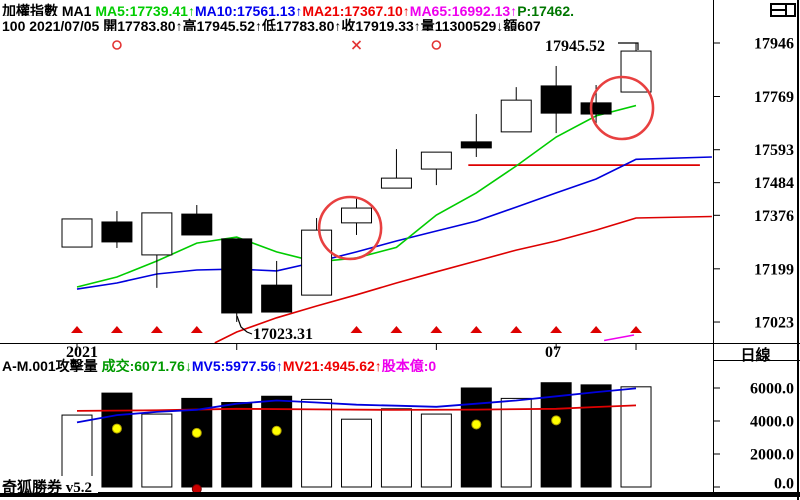 The height and width of the screenshot is (500, 800). Describe the element at coordinates (785, 10) in the screenshot. I see `window-split-icon-divider` at that location.